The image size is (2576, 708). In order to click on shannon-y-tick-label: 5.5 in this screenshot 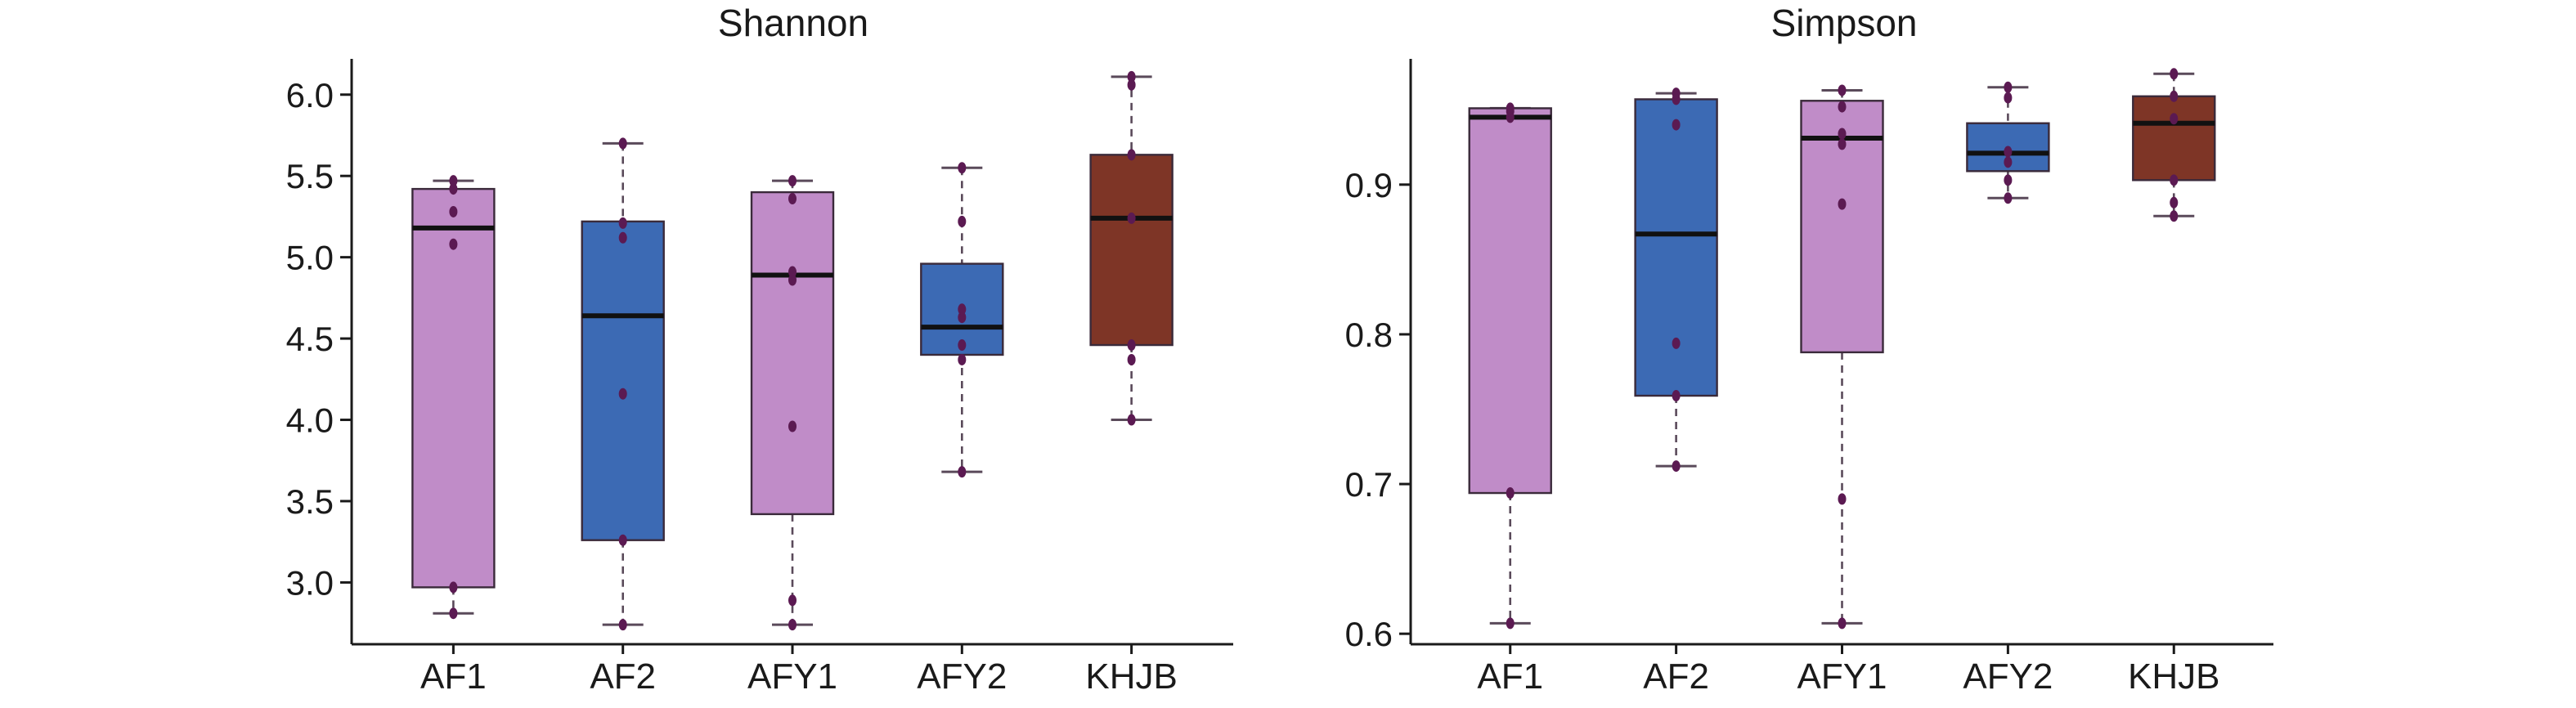, I will do `click(310, 176)`.